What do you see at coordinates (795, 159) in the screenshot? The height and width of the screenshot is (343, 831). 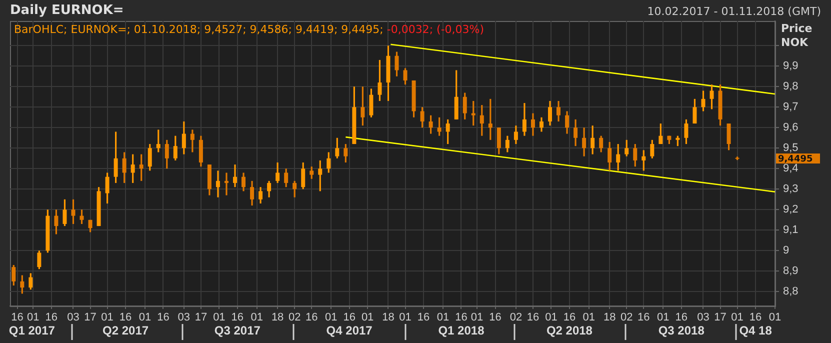 I see `text: 9,4495` at bounding box center [795, 159].